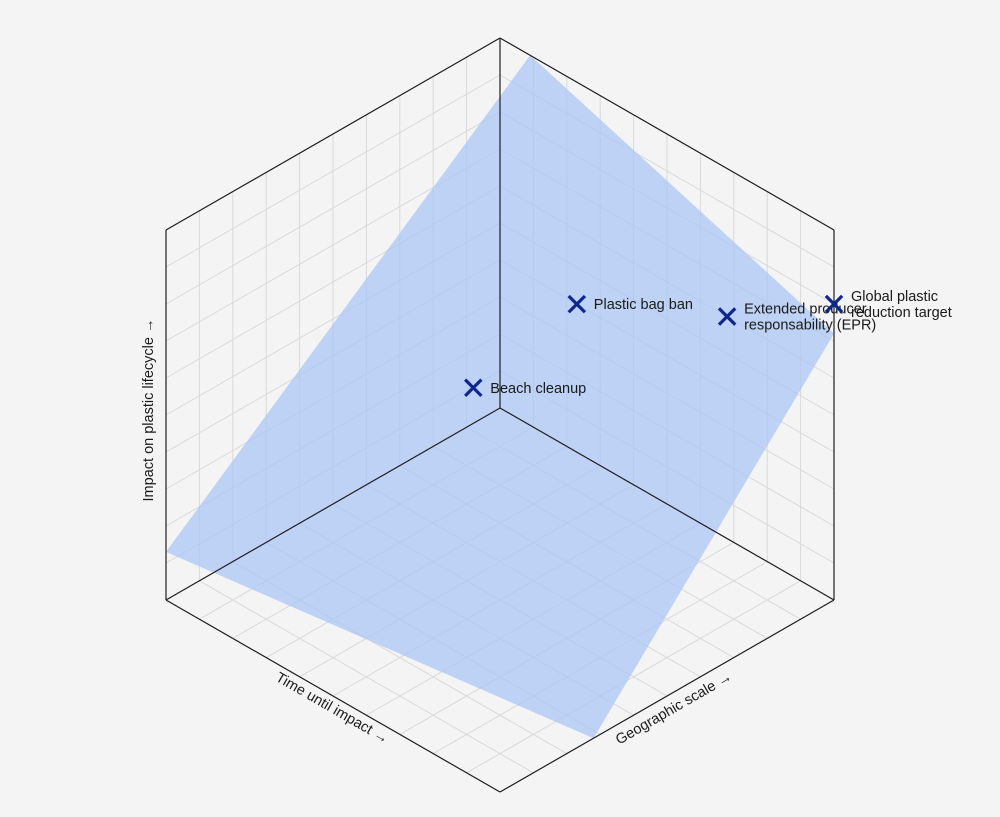 The image size is (1000, 817). Describe the element at coordinates (810, 326) in the screenshot. I see `point-label-line: responsability (EPR)` at that location.